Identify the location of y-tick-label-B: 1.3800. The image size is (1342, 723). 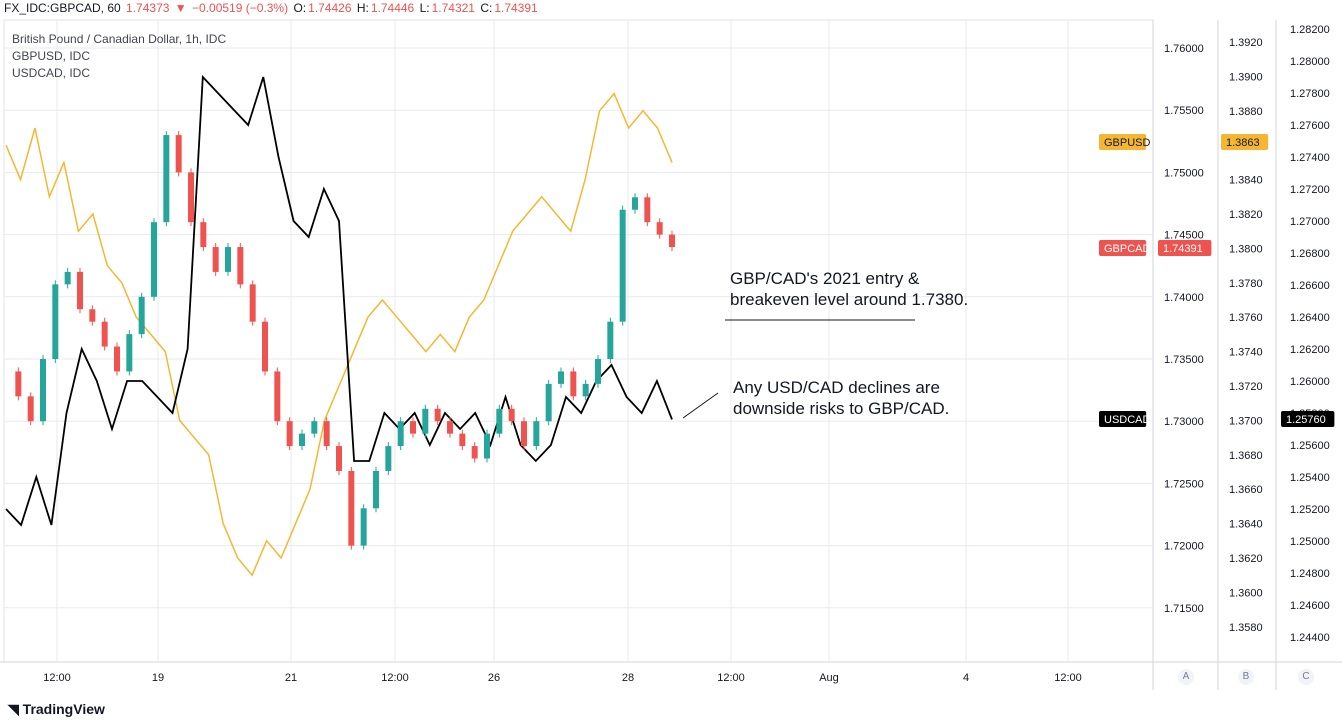
(1246, 249).